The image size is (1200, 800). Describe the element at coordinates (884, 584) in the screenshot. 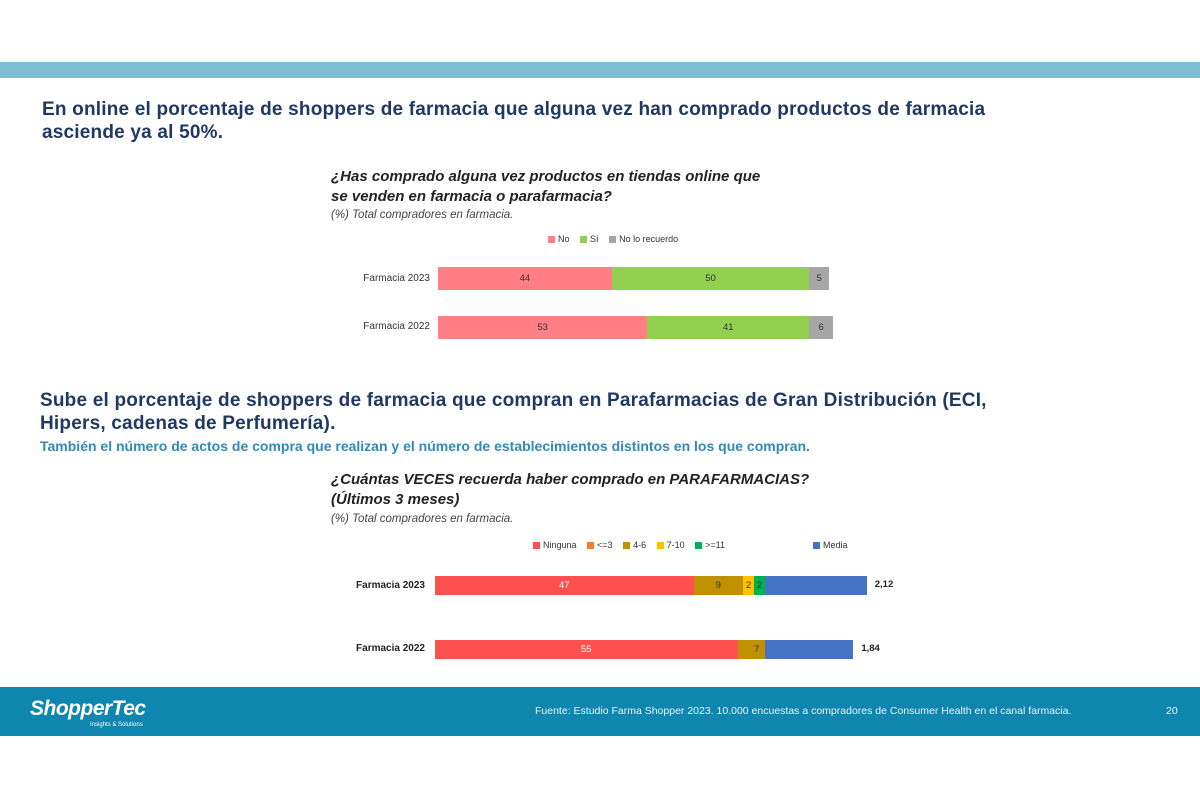

I see `media-value-label: 2,12` at that location.